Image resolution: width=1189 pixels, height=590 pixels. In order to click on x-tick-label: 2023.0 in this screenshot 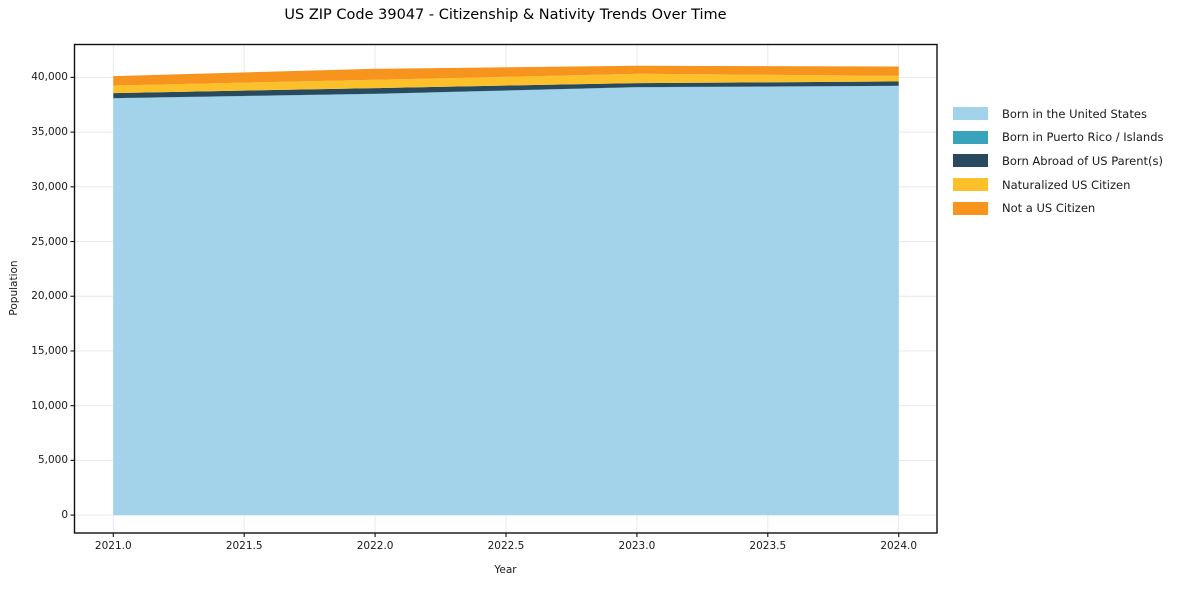, I will do `click(637, 546)`.